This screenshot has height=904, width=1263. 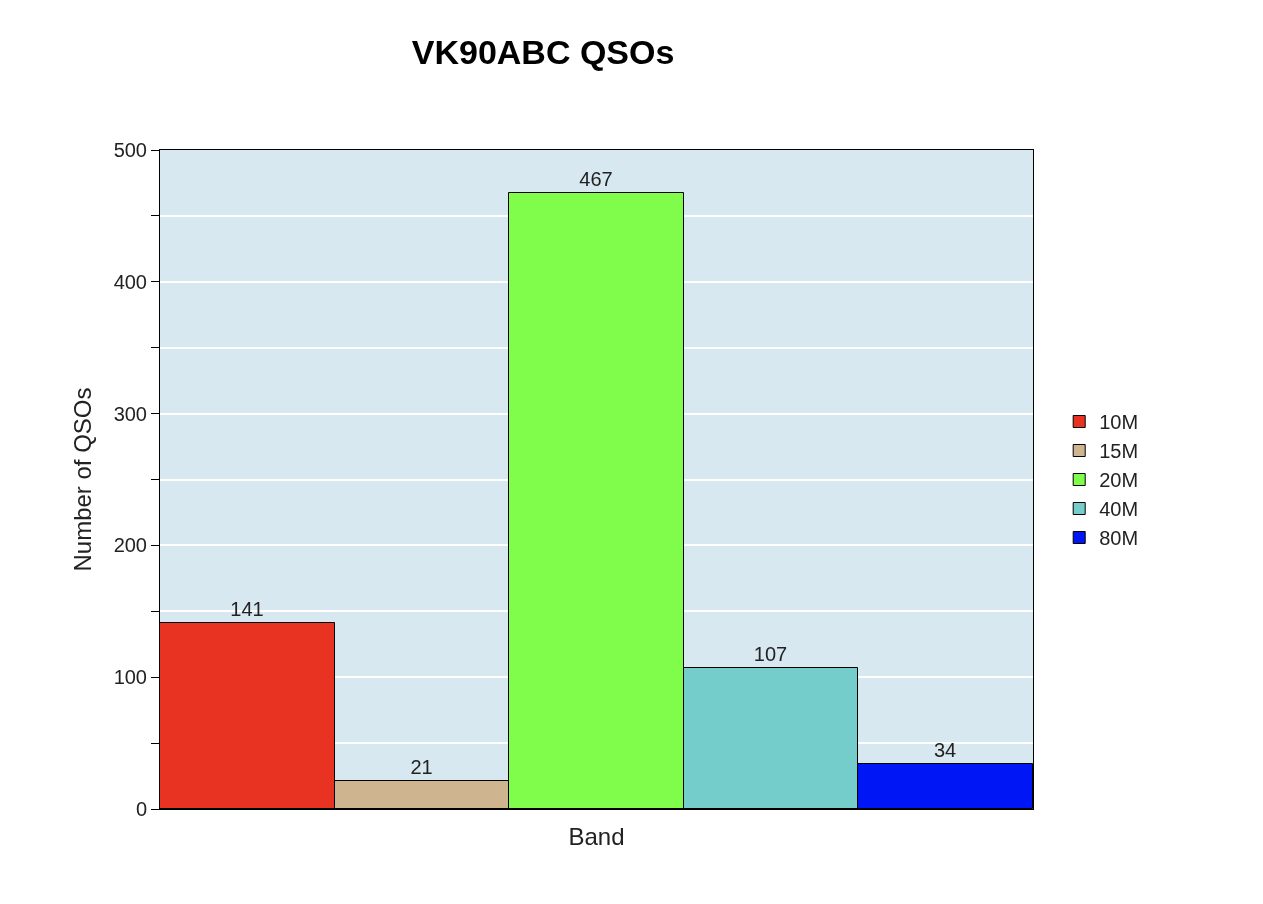 I want to click on chart-title: VK90ABC QSOs, so click(x=543, y=52).